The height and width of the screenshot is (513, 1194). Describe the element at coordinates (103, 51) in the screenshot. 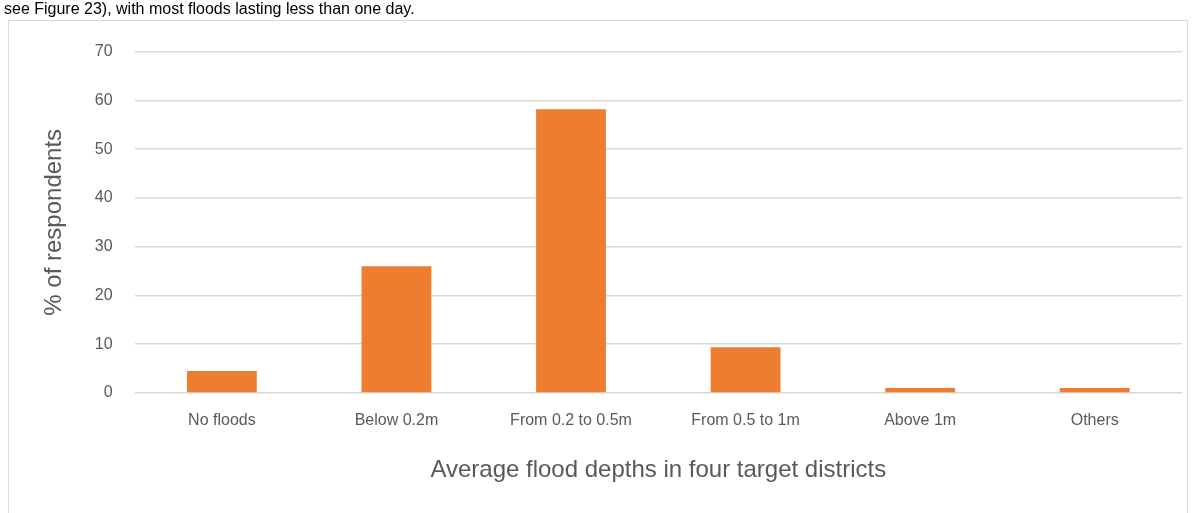

I see `y-tick-label: 70` at that location.